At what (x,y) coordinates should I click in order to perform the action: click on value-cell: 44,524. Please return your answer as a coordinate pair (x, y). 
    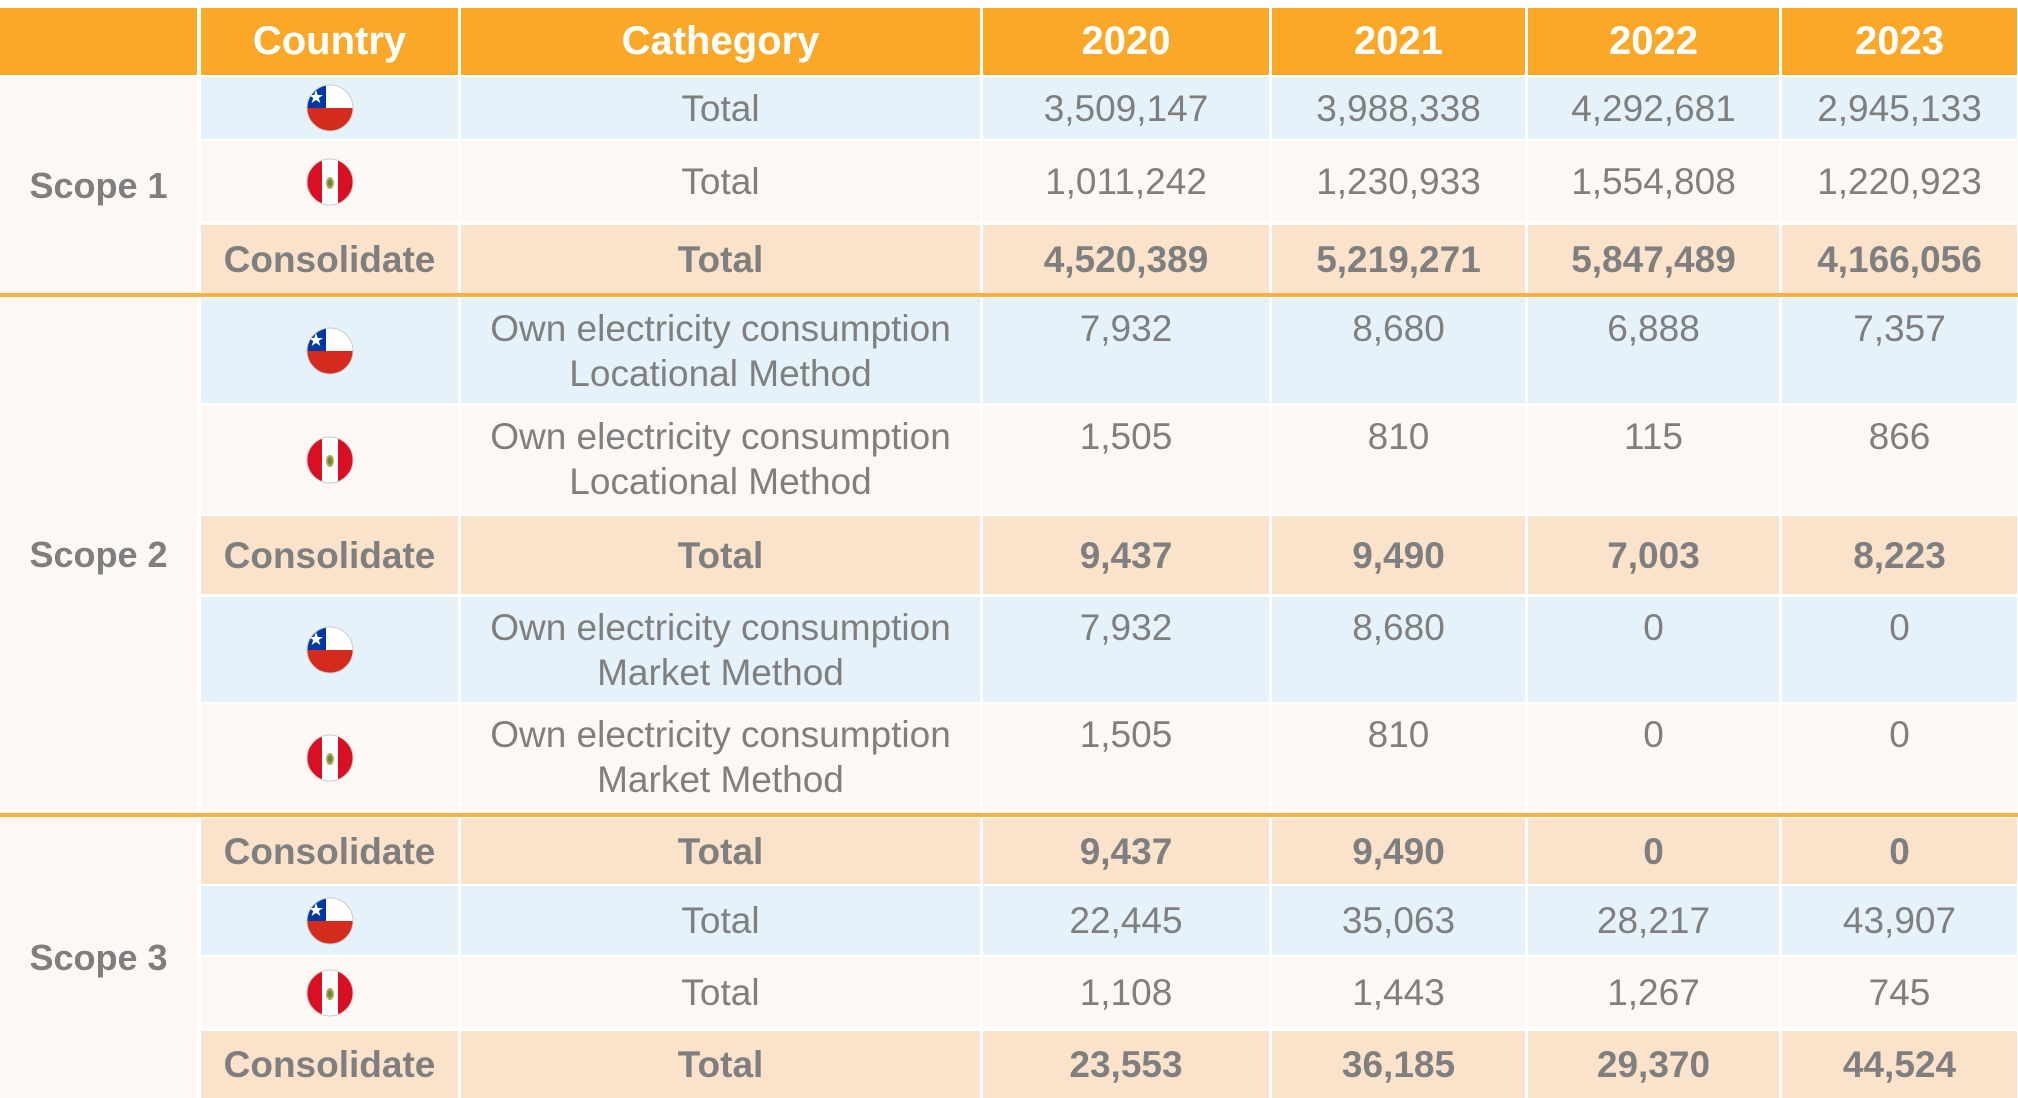
    Looking at the image, I should click on (1899, 1064).